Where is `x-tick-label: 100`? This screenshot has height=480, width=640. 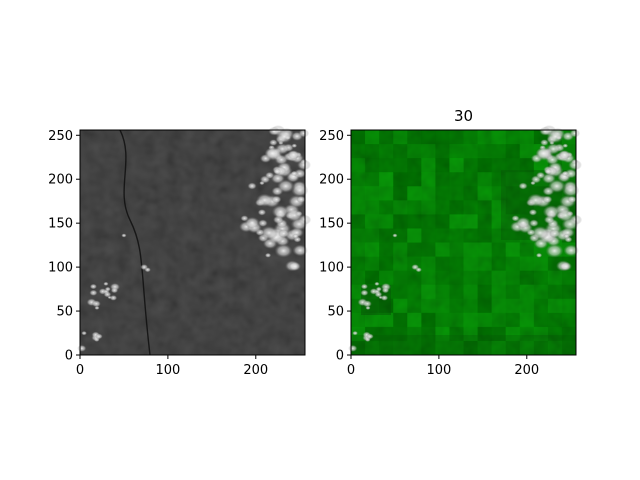 x-tick-label: 100 is located at coordinates (167, 370).